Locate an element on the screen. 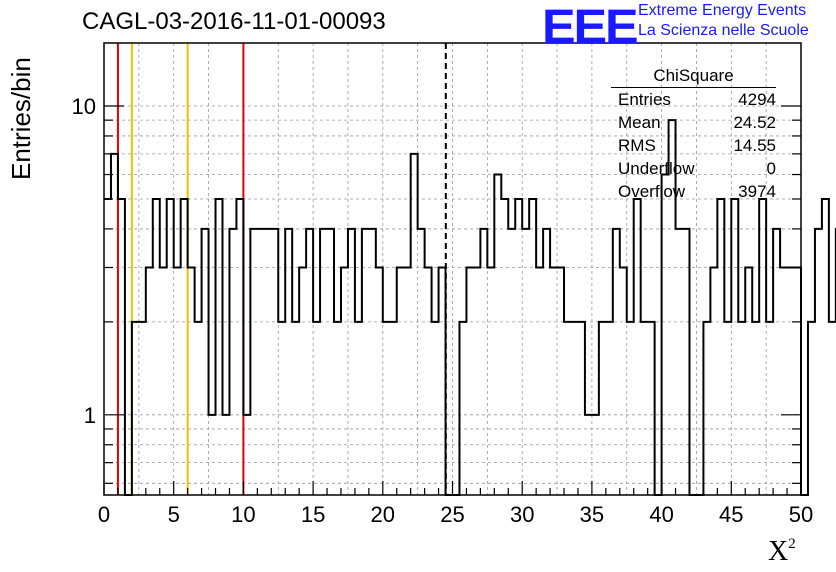 Image resolution: width=836 pixels, height=572 pixels. x-axis-label: X2 is located at coordinates (782, 552).